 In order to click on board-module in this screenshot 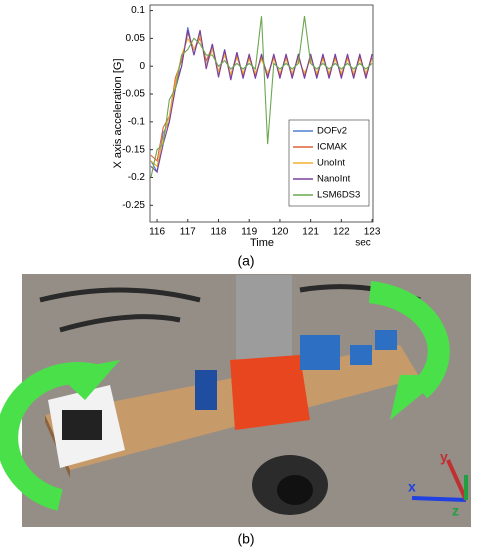, I will do `click(320, 352)`.